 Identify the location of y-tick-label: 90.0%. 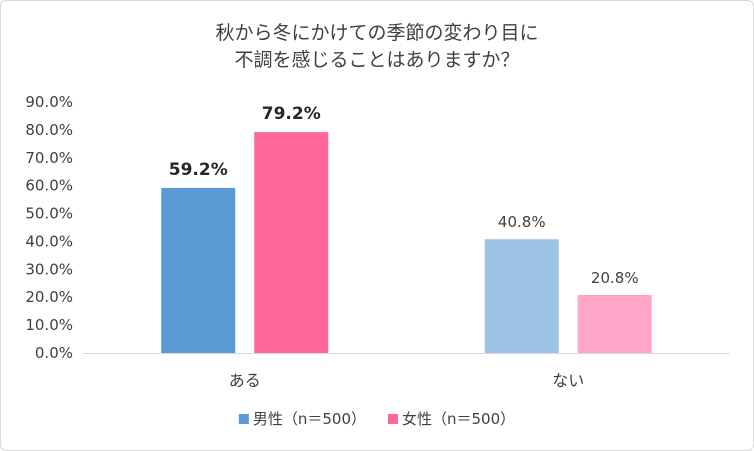
(49, 102).